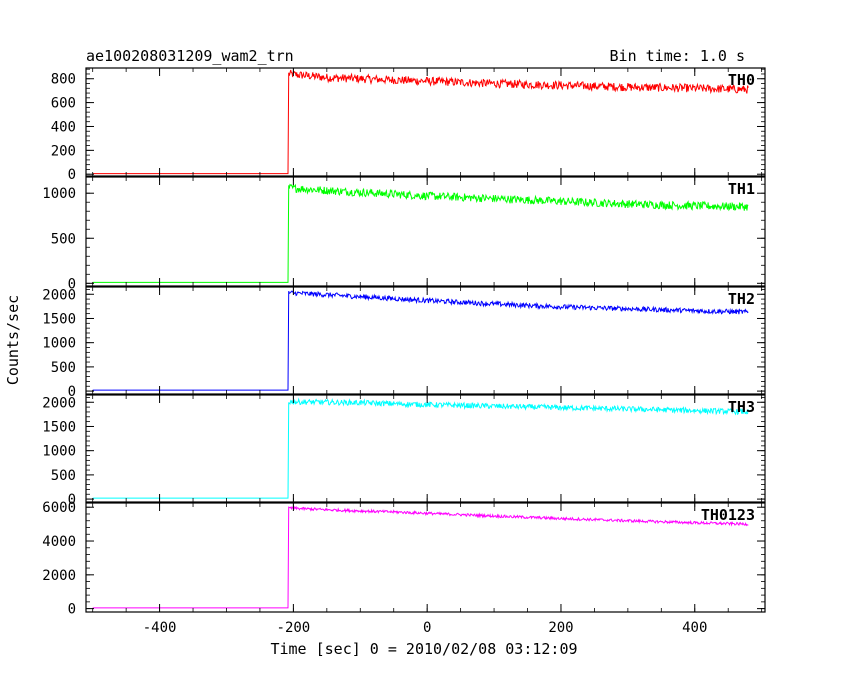  I want to click on y-tick-label: 400, so click(63, 127).